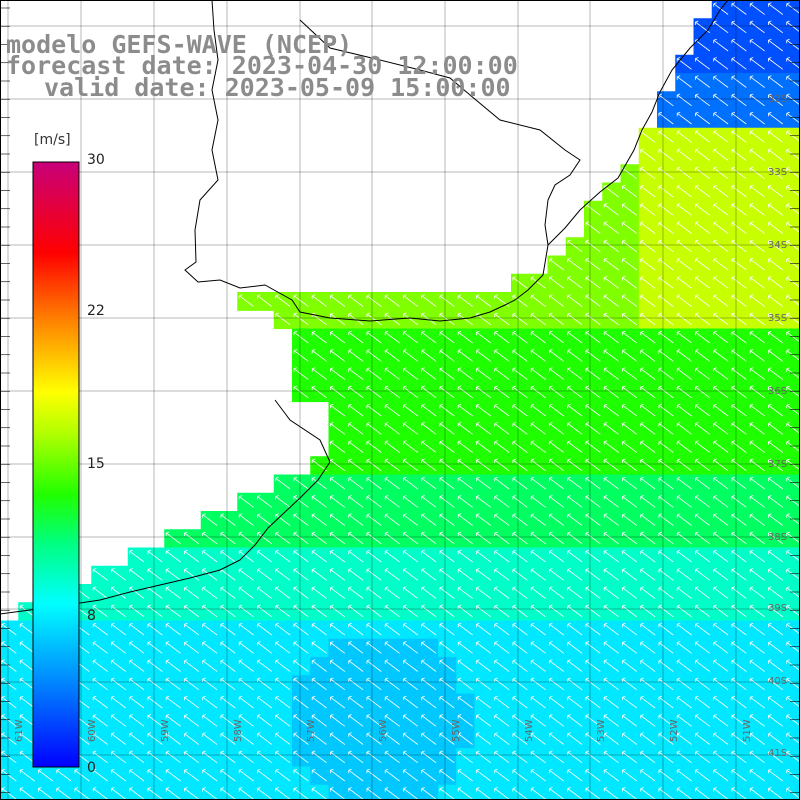  I want to click on lat-label-39s: 39S, so click(778, 608).